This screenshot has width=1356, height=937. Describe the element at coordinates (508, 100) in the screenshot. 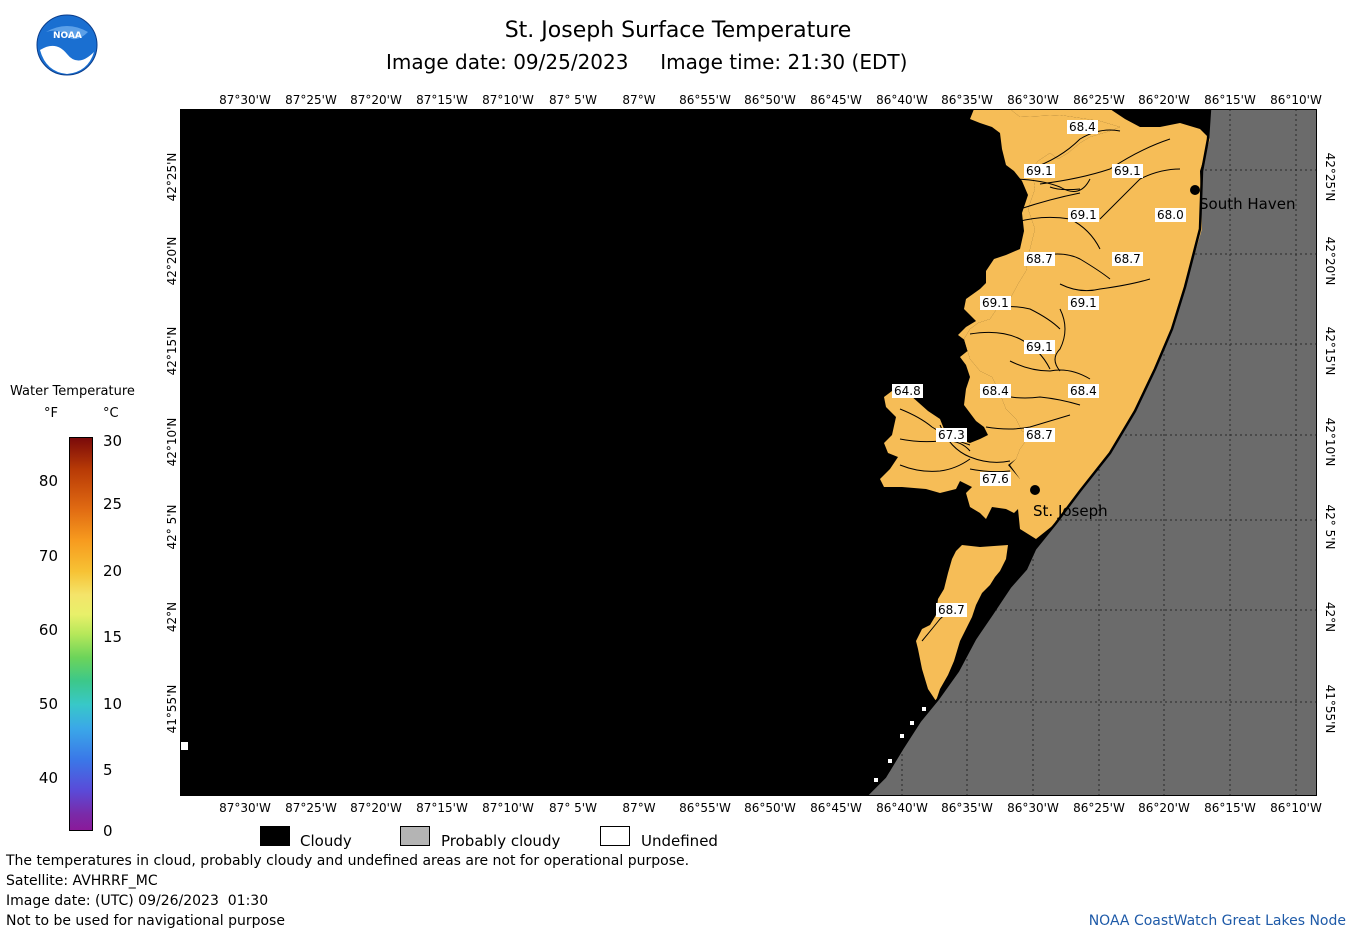

I see `lon-label: 87°10'W` at that location.